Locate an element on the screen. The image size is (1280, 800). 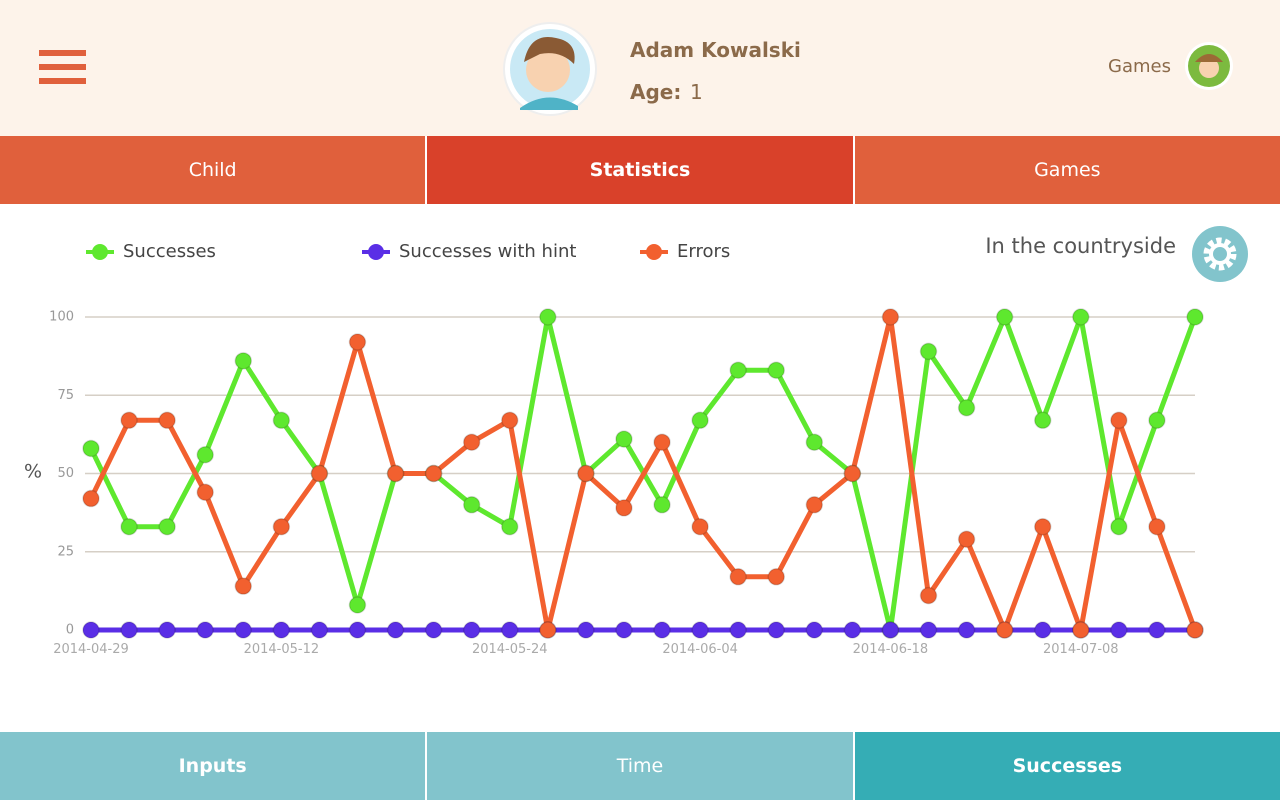
settings-bg is located at coordinates (1220, 254).